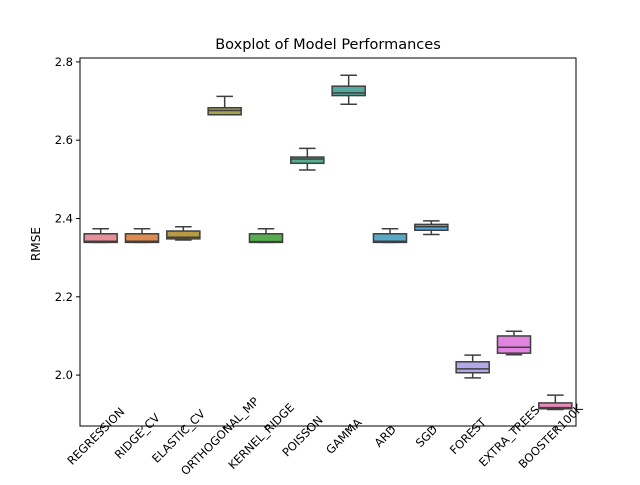 This screenshot has height=485, width=640. I want to click on x-tick-label: ORTHOGONAL_MP, so click(220, 436).